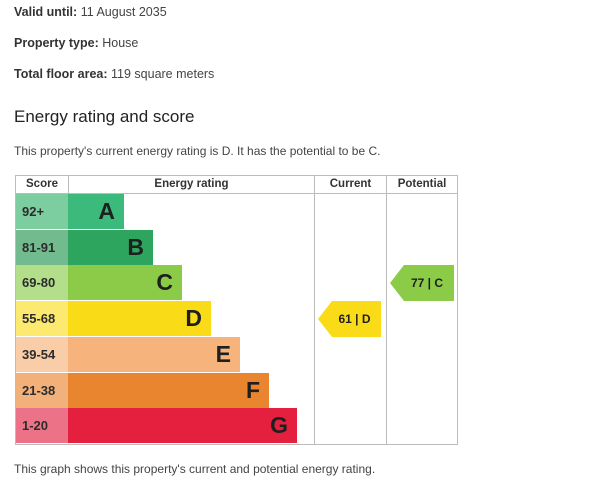 This screenshot has height=486, width=602. What do you see at coordinates (68, 184) in the screenshot?
I see `score-column-divider` at bounding box center [68, 184].